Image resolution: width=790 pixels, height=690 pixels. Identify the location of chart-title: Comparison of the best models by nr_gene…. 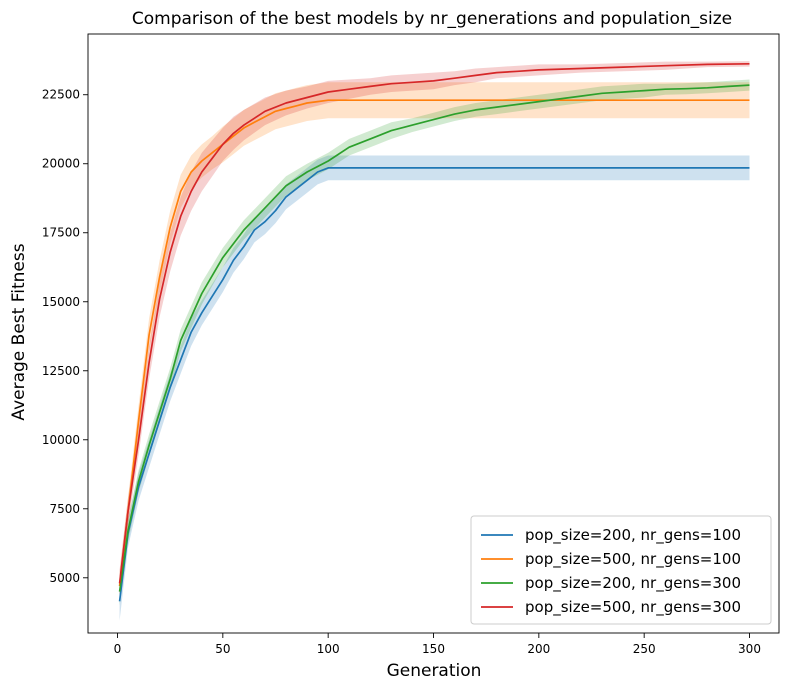
(432, 19).